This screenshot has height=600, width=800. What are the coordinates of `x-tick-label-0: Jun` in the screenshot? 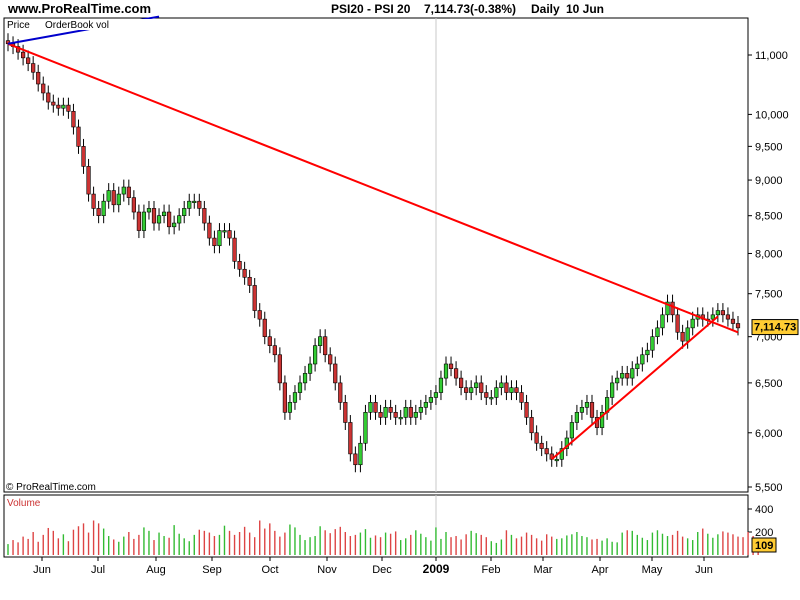 It's located at (42, 570).